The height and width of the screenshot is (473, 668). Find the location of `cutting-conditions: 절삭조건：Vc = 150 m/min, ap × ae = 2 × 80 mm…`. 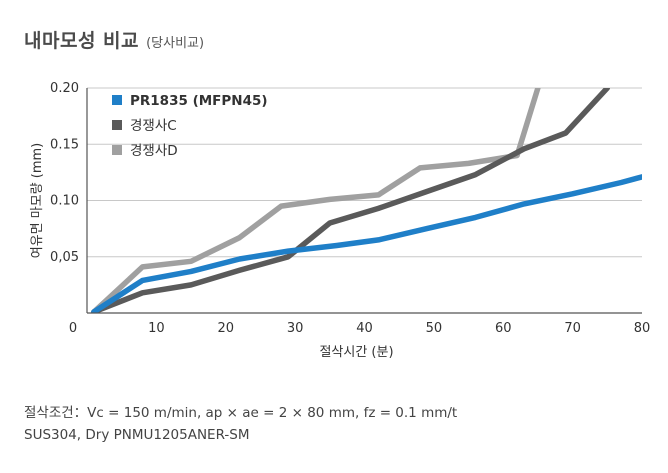

cutting-conditions: 절삭조건：Vc = 150 m/min, ap × ae = 2 × 80 mm… is located at coordinates (240, 424).